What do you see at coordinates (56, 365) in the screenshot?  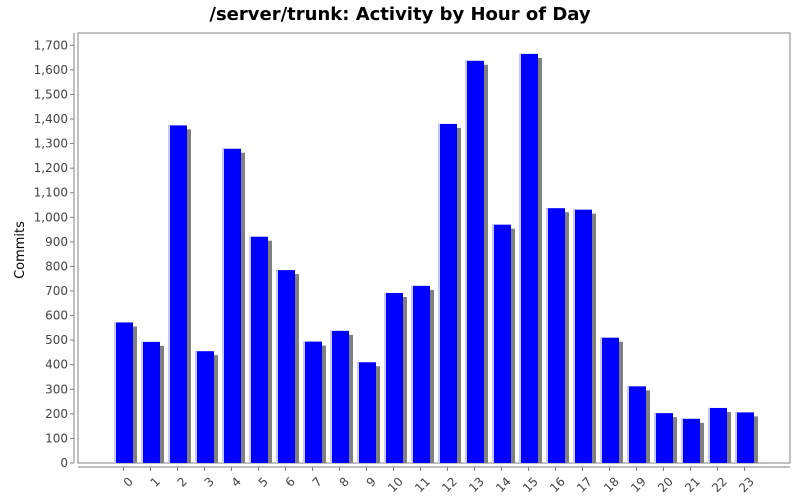 I see `y-tick-label: 400` at bounding box center [56, 365].